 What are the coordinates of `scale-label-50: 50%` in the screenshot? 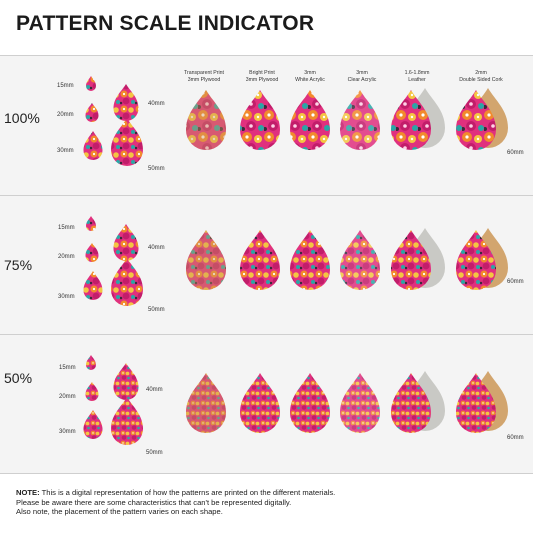 It's located at (18, 378).